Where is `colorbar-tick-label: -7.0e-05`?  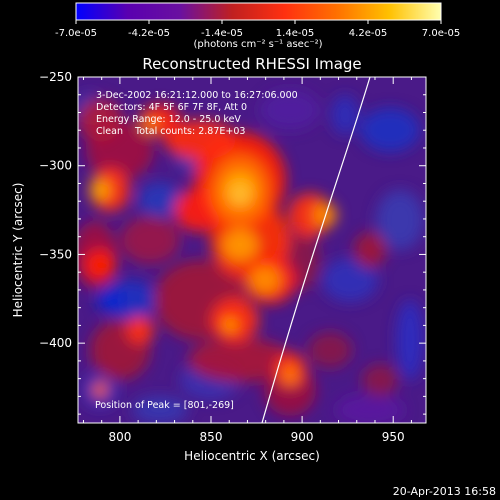 colorbar-tick-label: -7.0e-05 is located at coordinates (76, 33).